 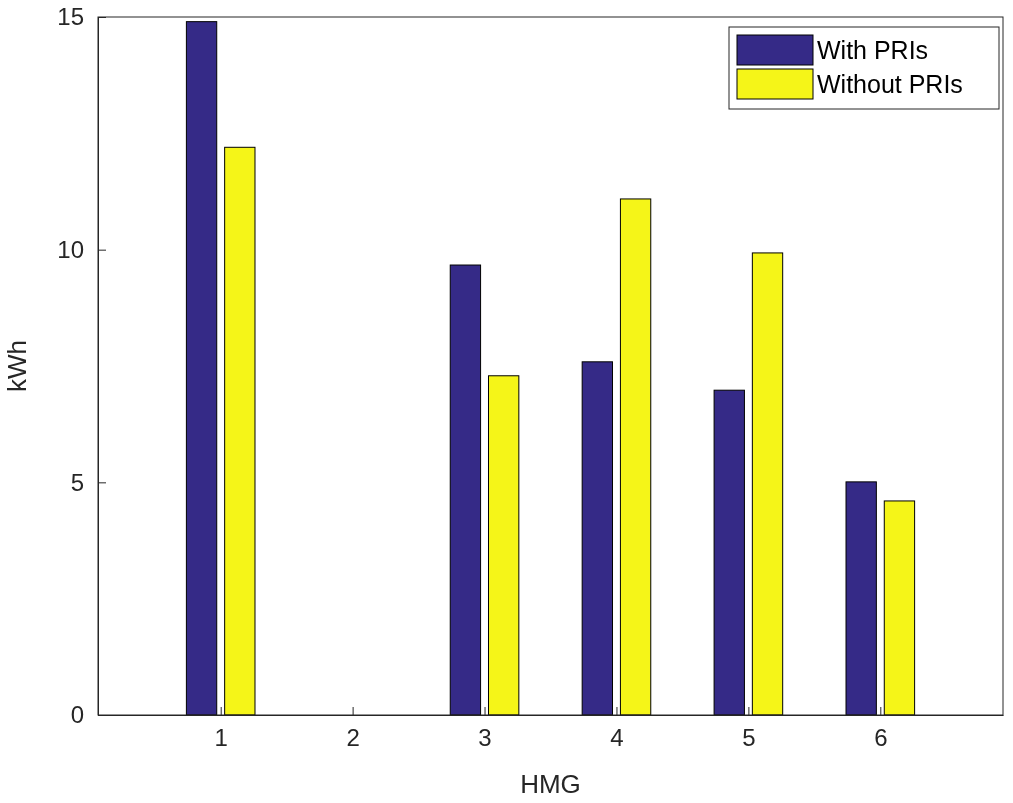 I want to click on y-tick-label: 0, so click(x=77, y=715).